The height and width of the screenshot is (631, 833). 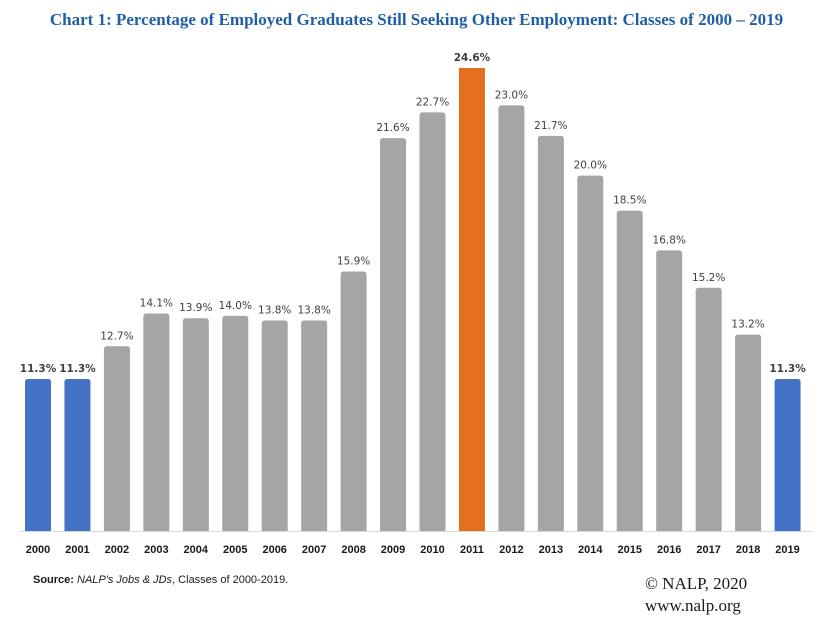 What do you see at coordinates (669, 391) in the screenshot?
I see `bar-2016` at bounding box center [669, 391].